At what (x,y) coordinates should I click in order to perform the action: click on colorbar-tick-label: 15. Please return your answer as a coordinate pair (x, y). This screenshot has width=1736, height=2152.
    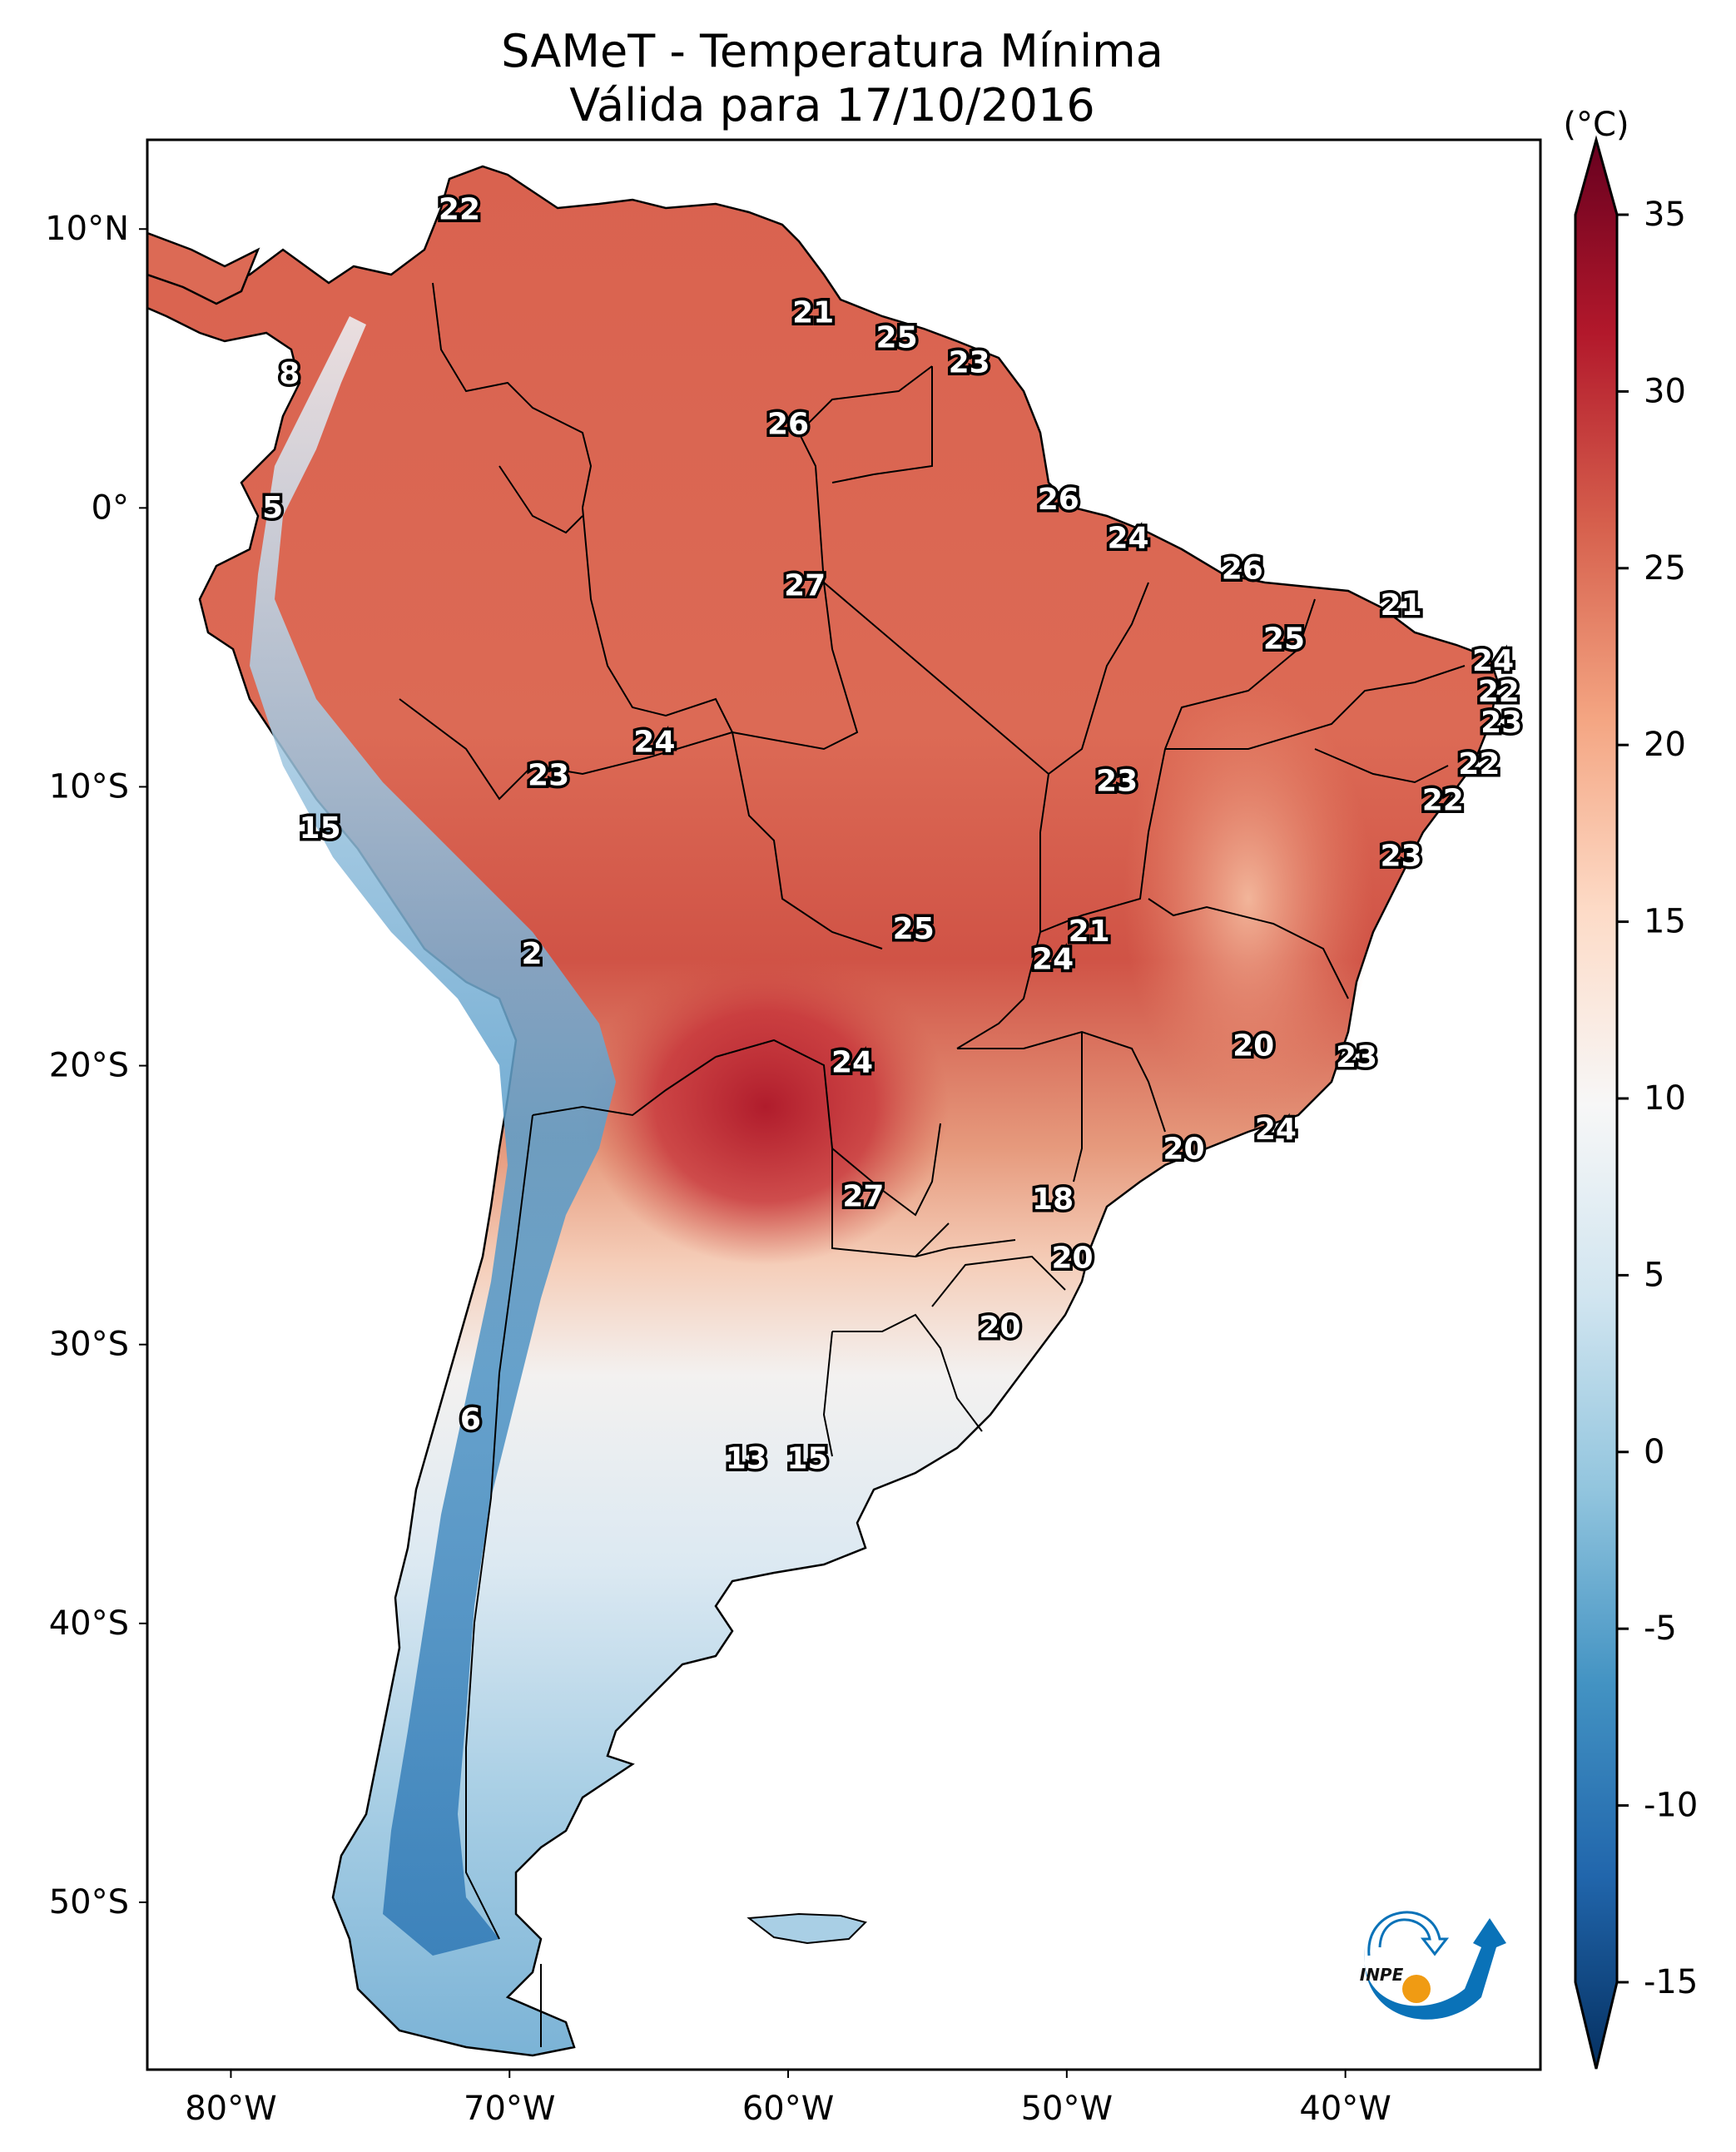
    Looking at the image, I should click on (1665, 922).